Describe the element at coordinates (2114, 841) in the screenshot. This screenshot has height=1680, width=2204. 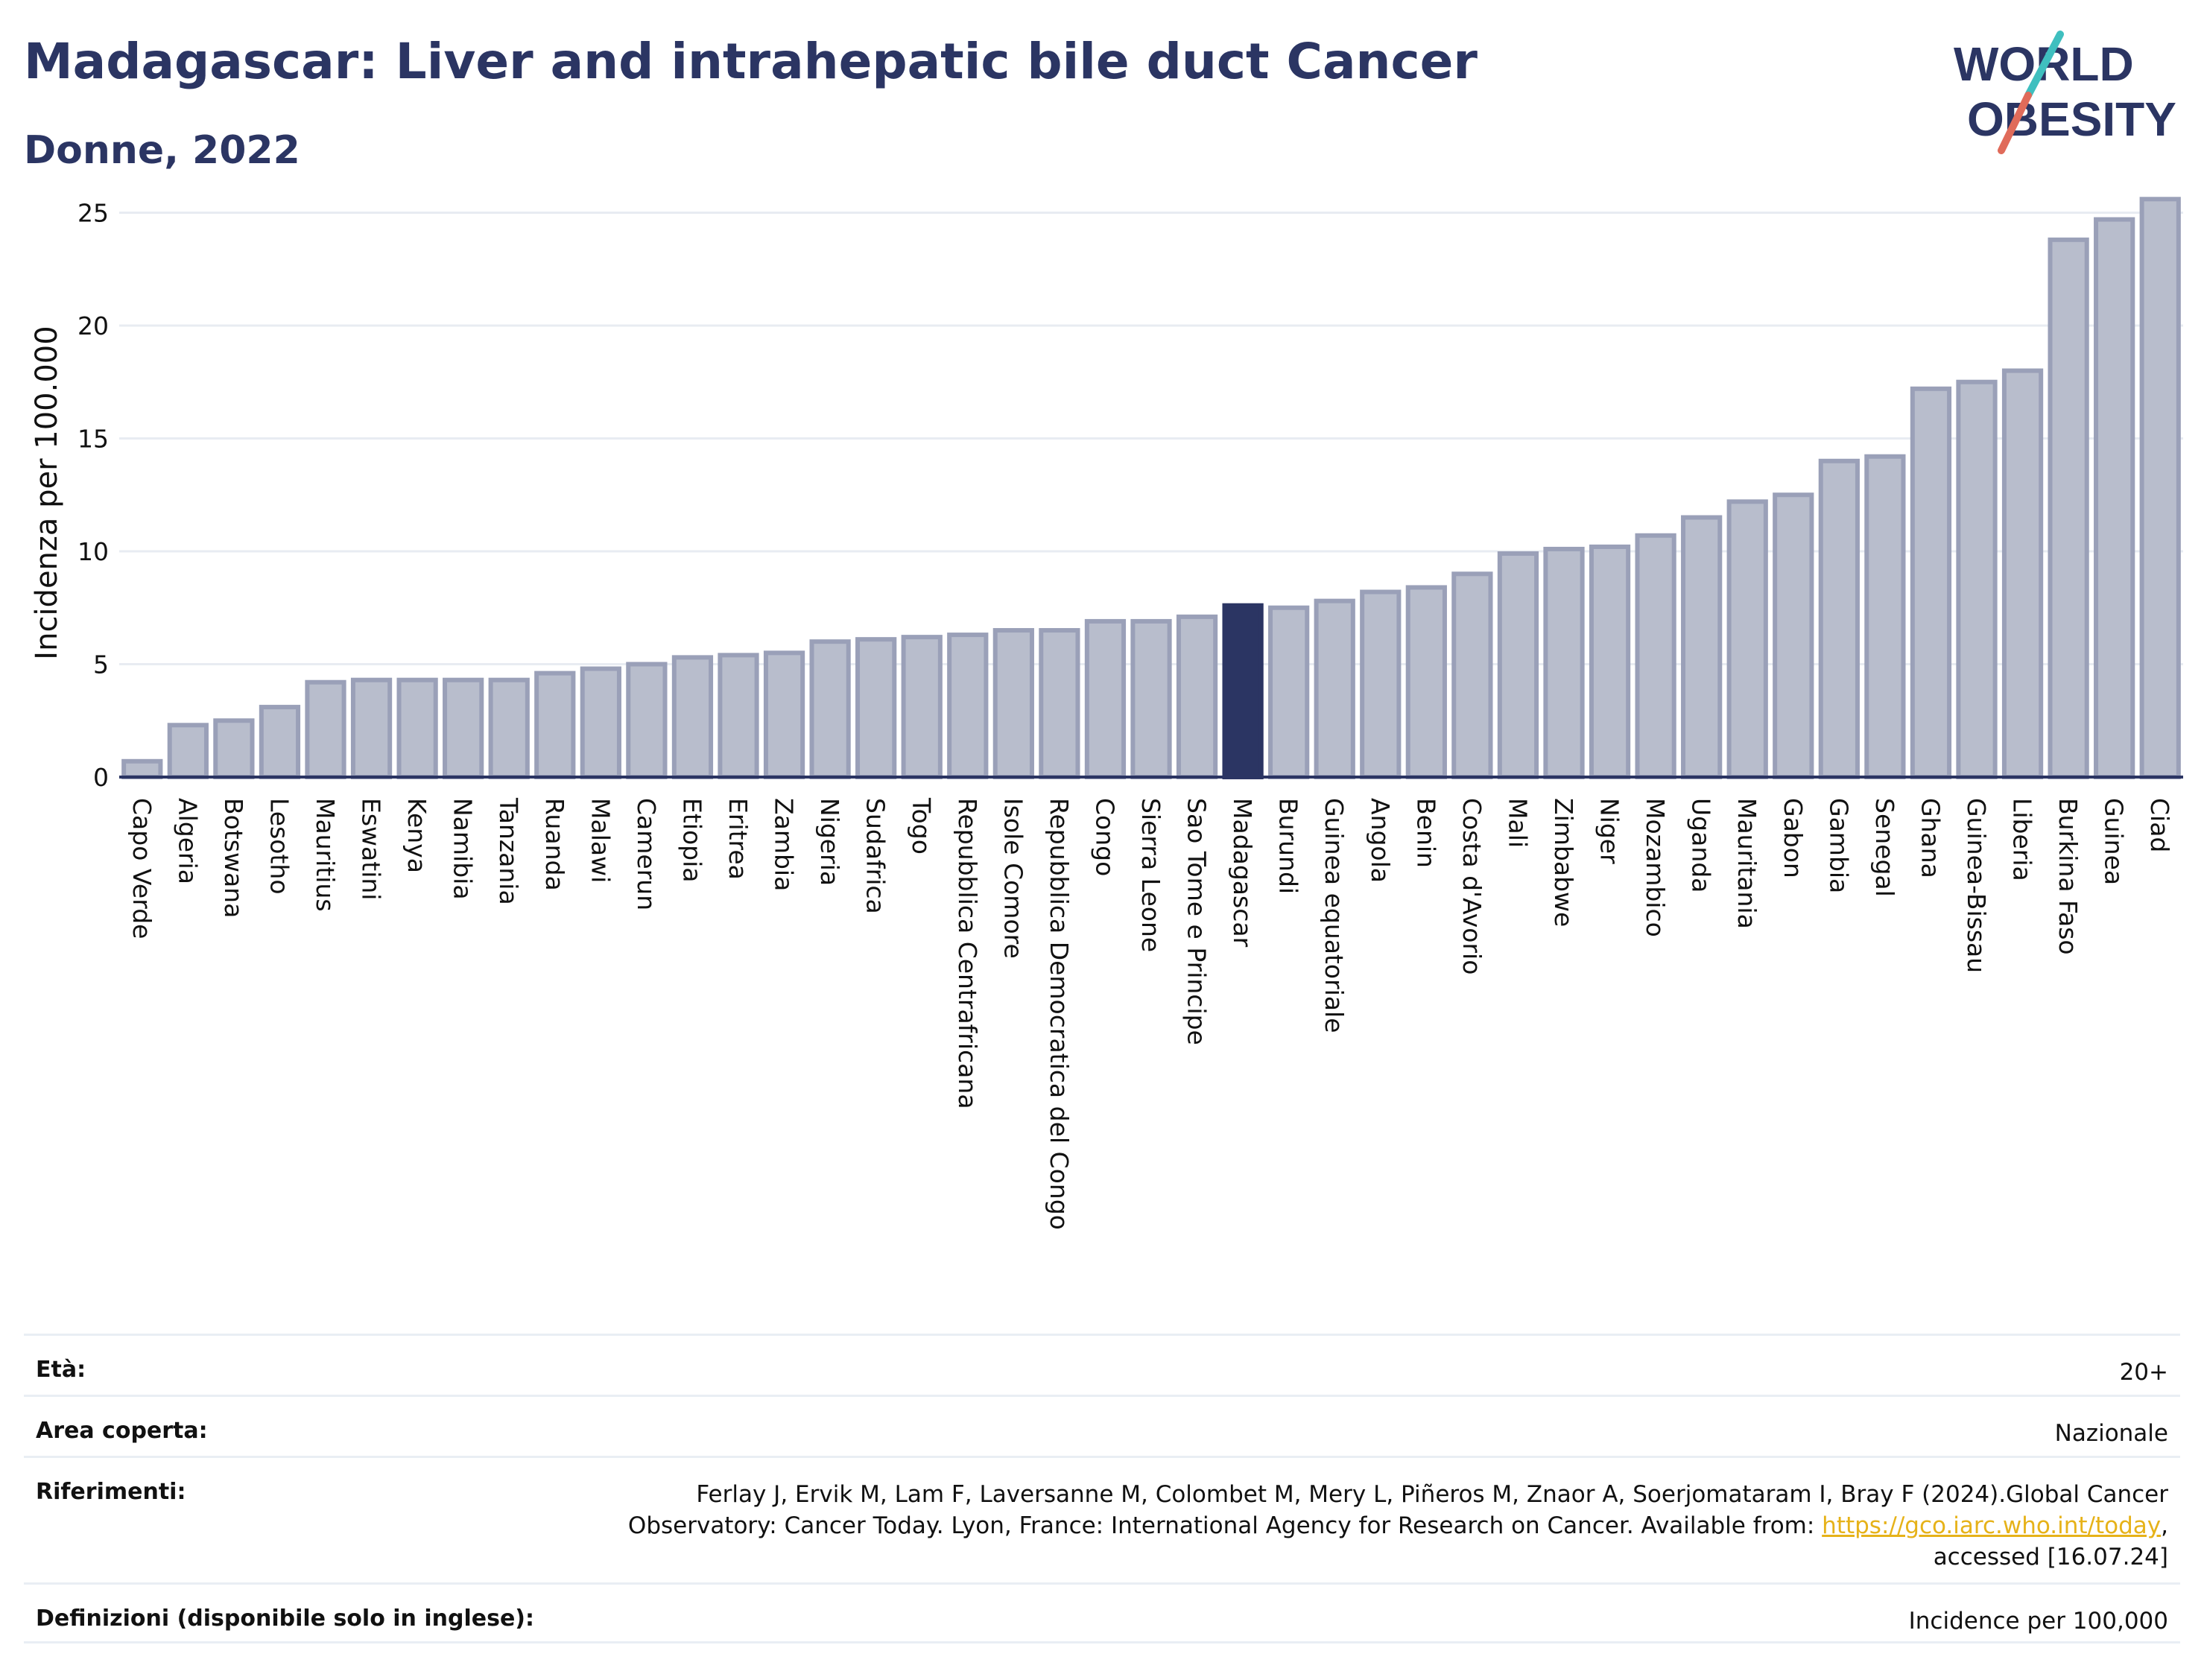
I see `x-tick-label: Guinea` at that location.